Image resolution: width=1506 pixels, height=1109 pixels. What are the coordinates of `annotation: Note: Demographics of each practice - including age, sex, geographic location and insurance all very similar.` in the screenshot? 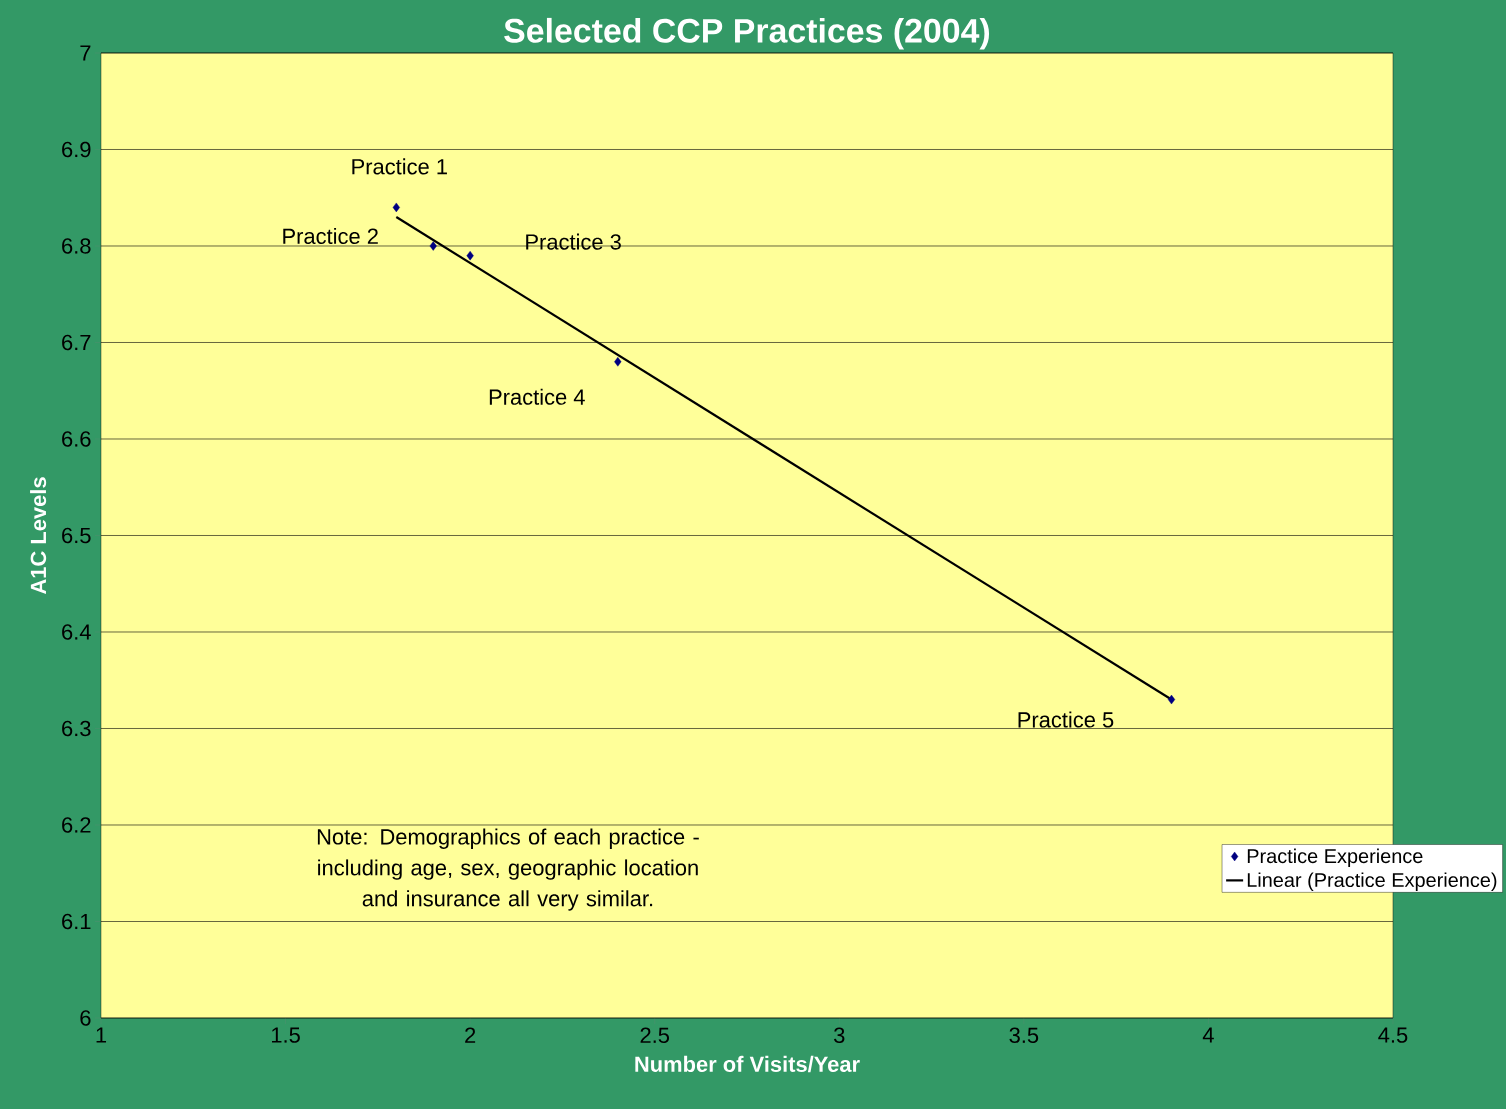 It's located at (508, 869).